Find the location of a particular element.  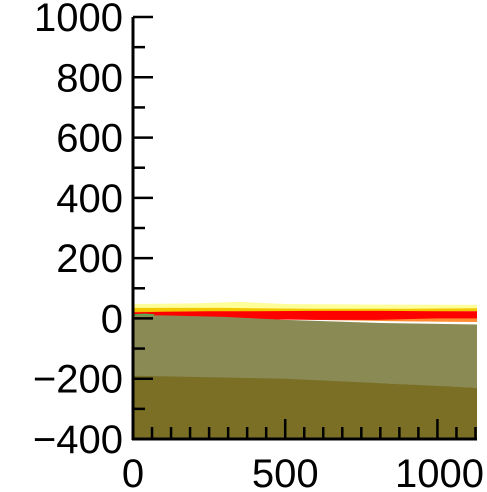

y-tick-label: 1000 is located at coordinates (78, 20).